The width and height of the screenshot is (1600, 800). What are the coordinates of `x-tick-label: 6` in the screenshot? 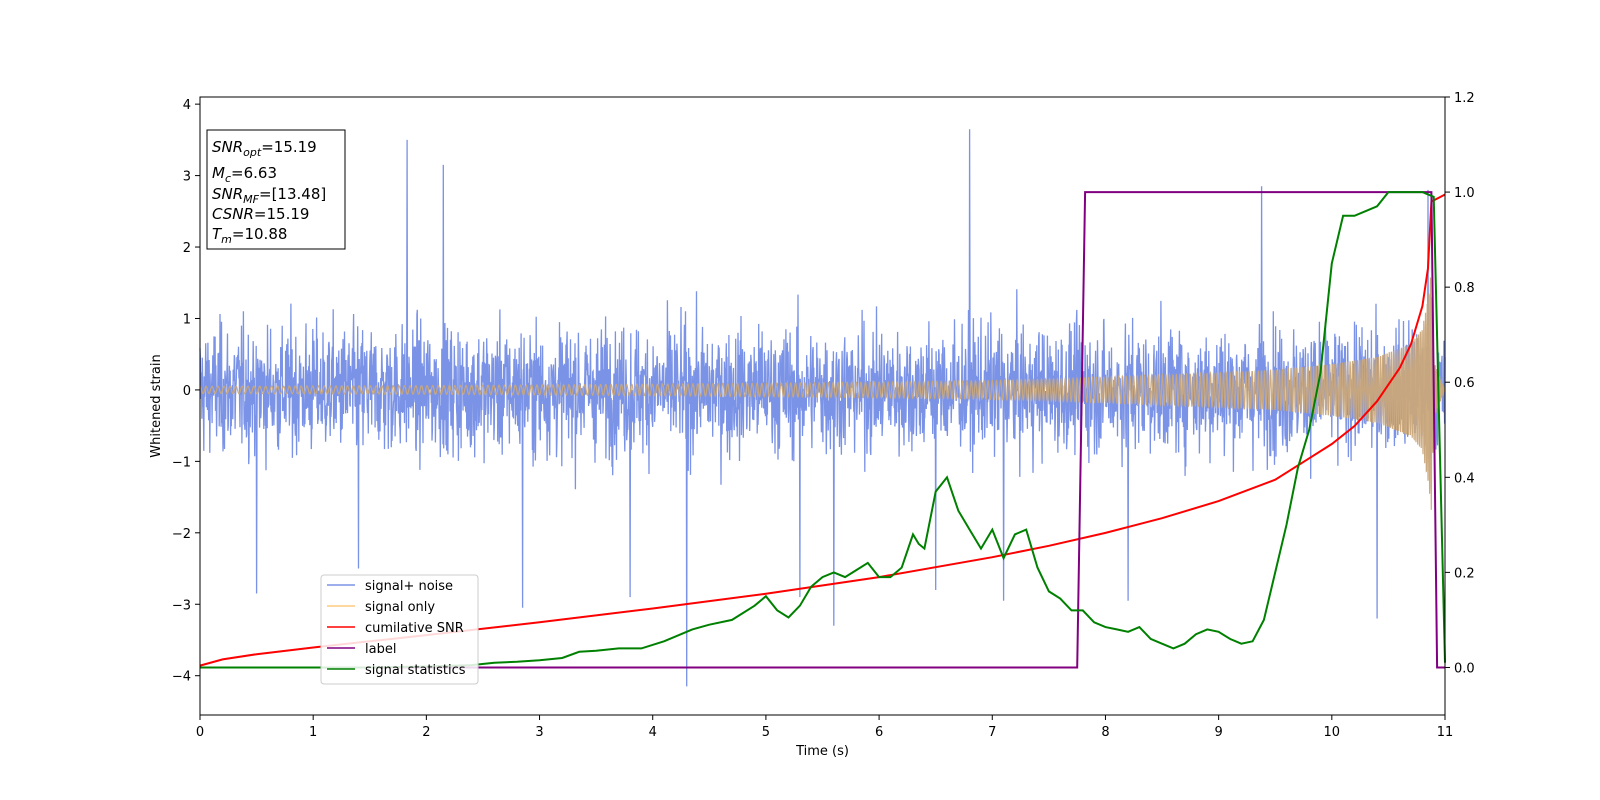 It's located at (879, 732).